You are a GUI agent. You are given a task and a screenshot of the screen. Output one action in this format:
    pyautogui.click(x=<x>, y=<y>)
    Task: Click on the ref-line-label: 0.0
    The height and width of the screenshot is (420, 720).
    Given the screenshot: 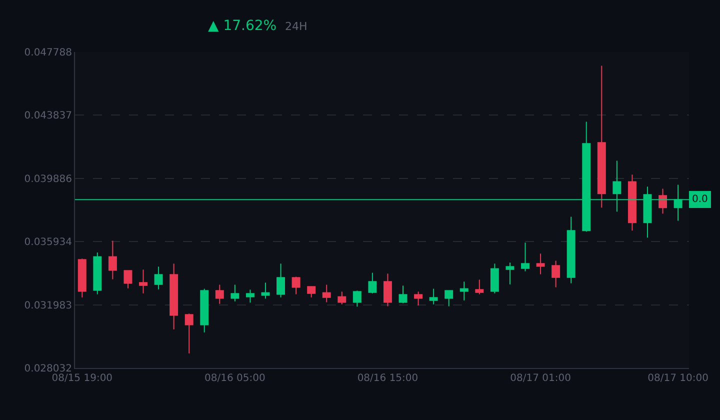 What is the action you would take?
    pyautogui.click(x=700, y=199)
    